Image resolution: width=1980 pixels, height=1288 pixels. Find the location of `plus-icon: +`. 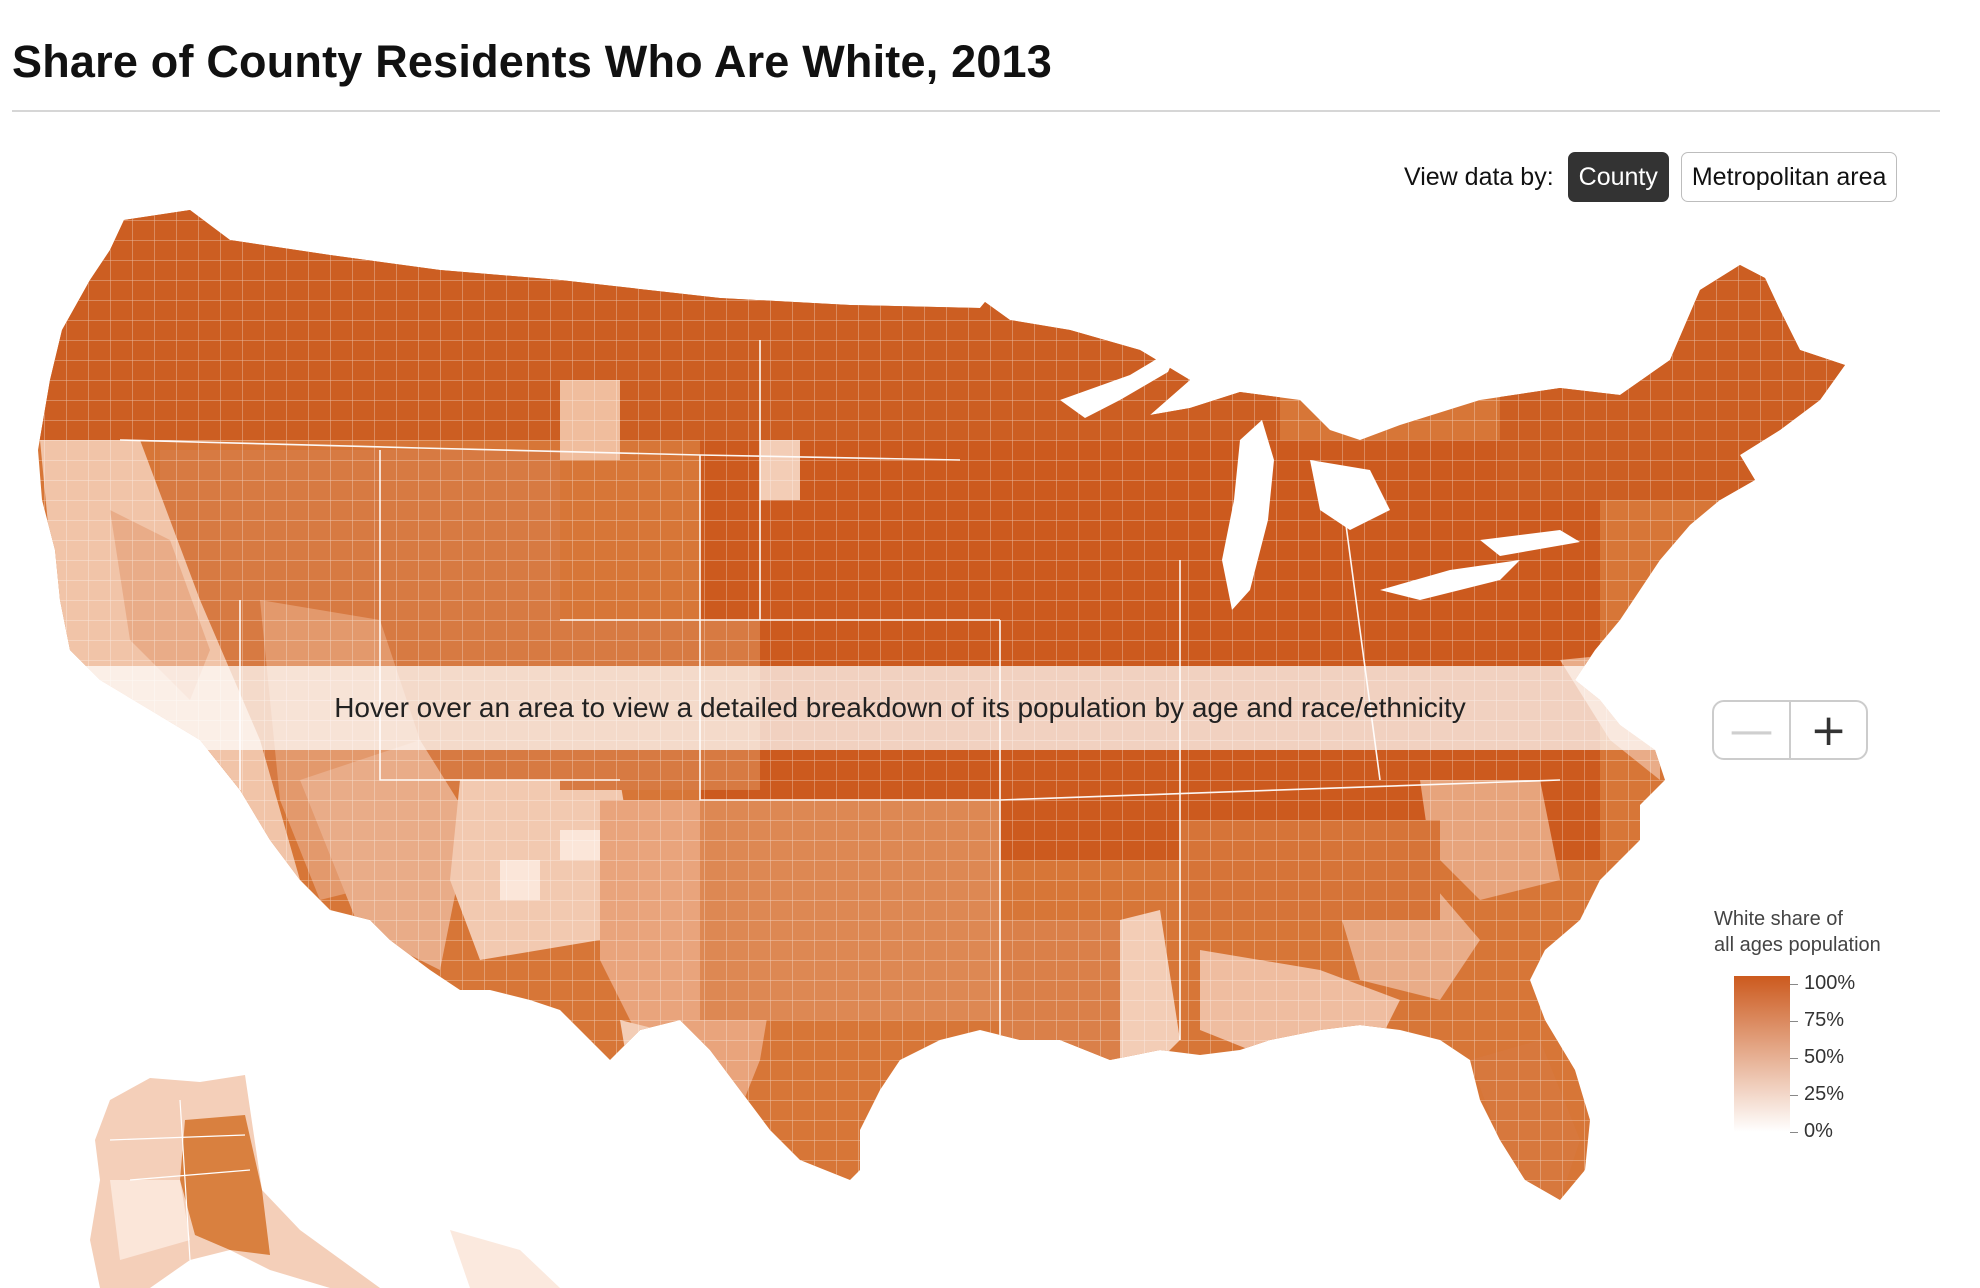

plus-icon: + is located at coordinates (1828, 730).